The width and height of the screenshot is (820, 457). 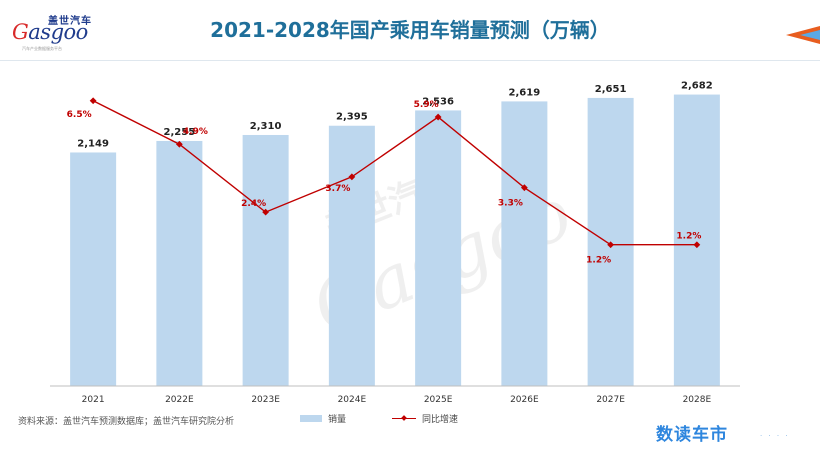 What do you see at coordinates (266, 126) in the screenshot?
I see `sales-value-label: 2,310` at bounding box center [266, 126].